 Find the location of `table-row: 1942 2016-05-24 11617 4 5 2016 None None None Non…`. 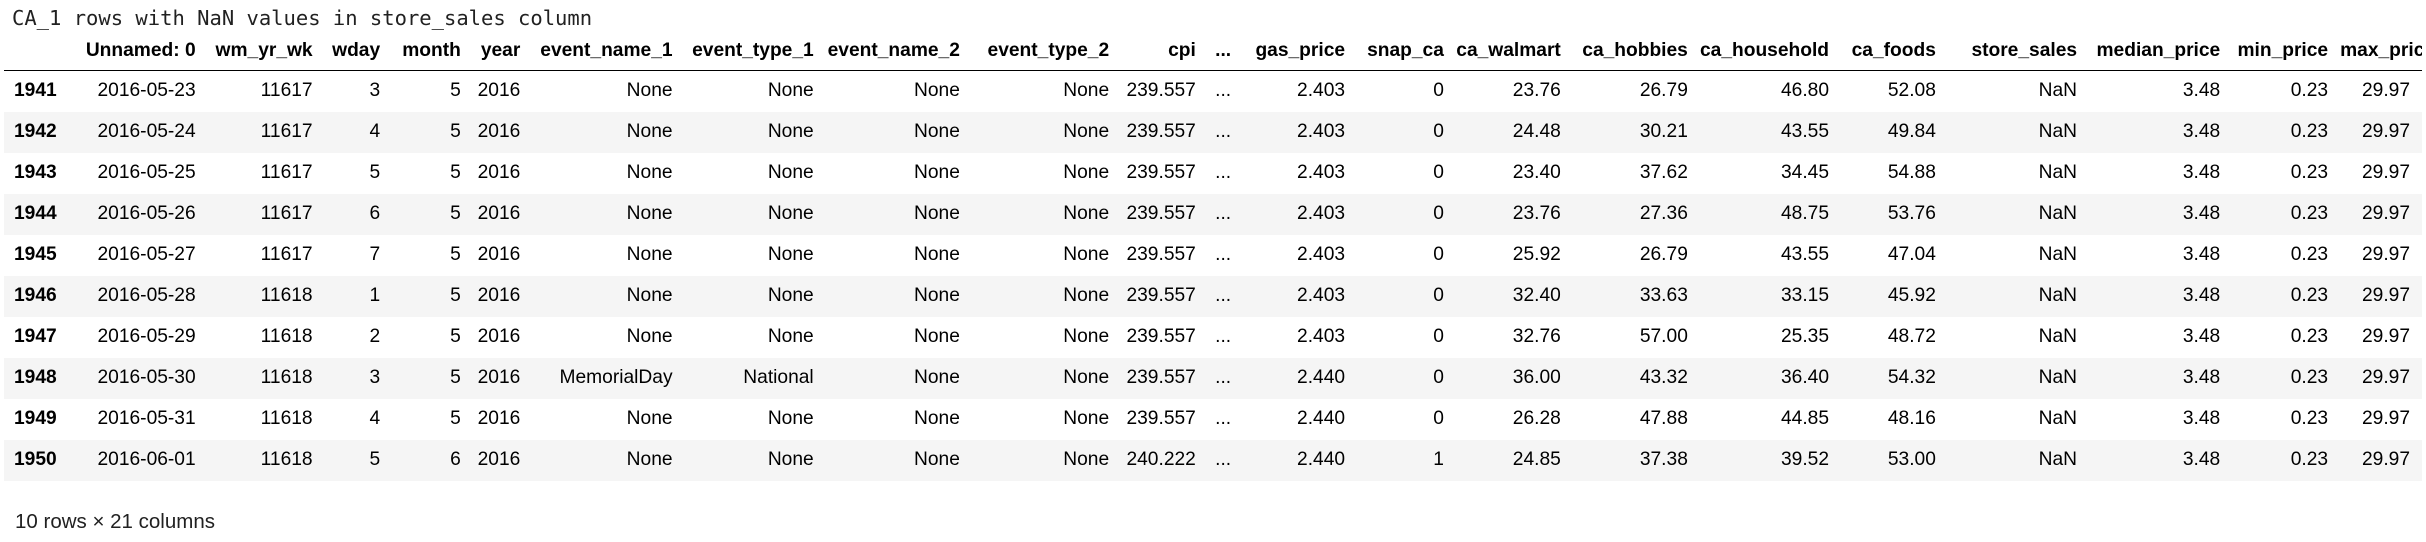

table-row: 1942 2016-05-24 11617 4 5 2016 None None None Non… is located at coordinates (1213, 132).